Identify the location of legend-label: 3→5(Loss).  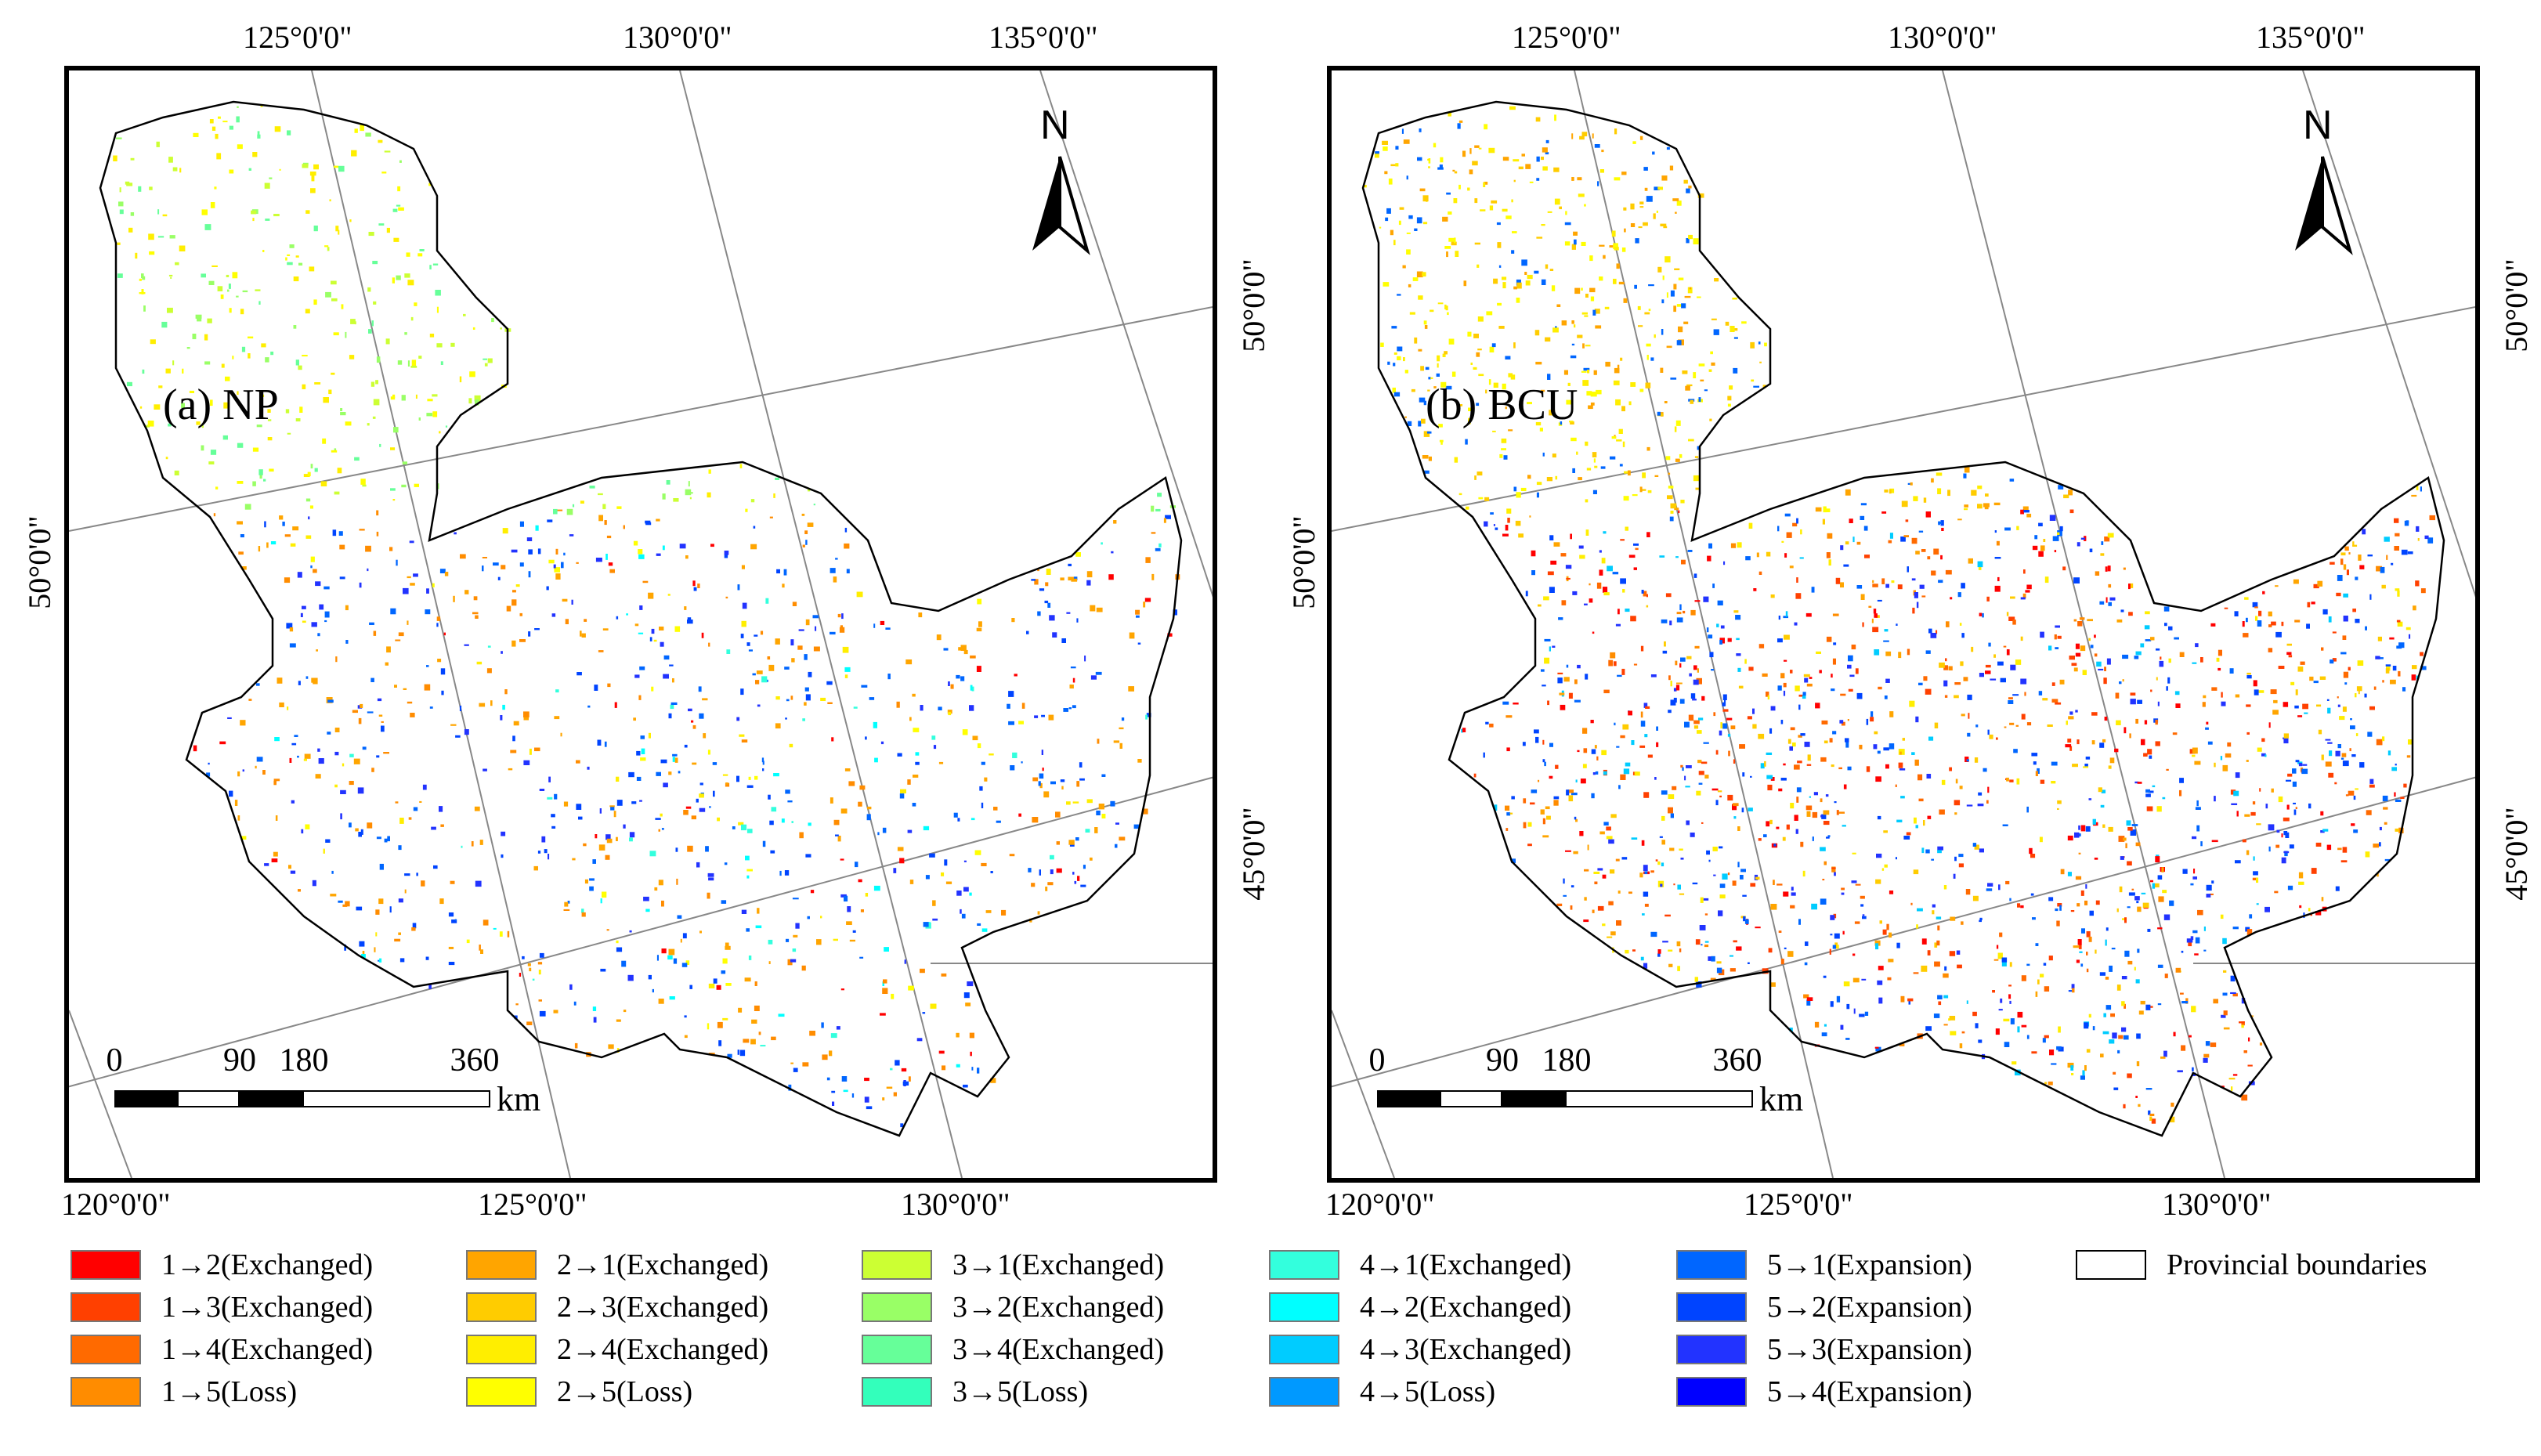
(1020, 1391).